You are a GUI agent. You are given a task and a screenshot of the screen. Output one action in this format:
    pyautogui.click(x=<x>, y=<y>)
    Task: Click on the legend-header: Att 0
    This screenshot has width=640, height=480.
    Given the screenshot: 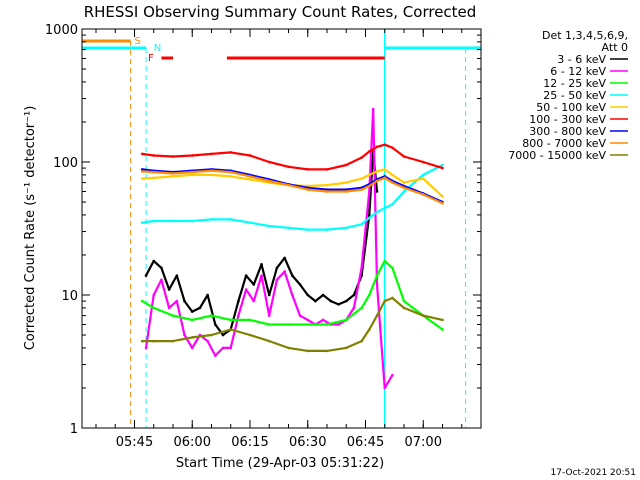 What is the action you would take?
    pyautogui.click(x=615, y=47)
    